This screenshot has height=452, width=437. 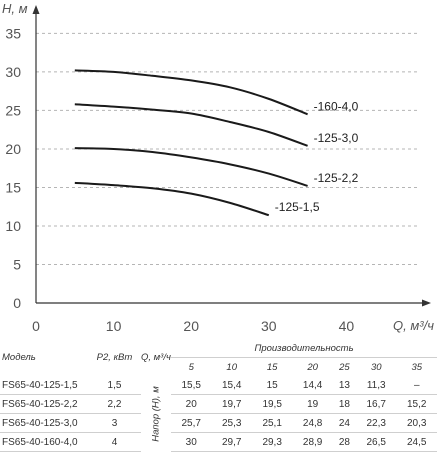 What do you see at coordinates (312, 385) in the screenshot?
I see `value-cell: 14,4` at bounding box center [312, 385].